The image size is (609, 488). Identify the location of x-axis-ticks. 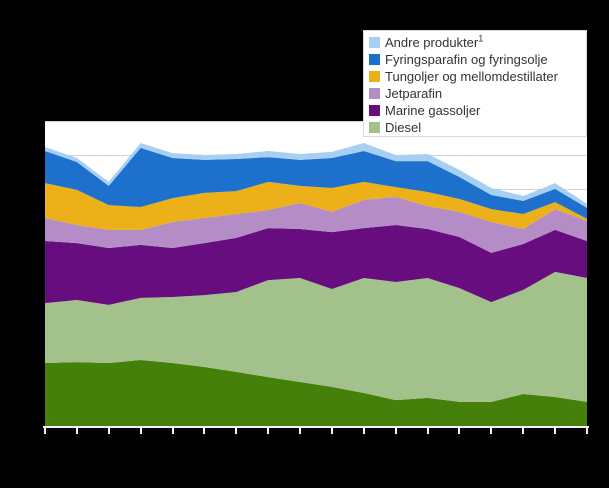
(316, 431).